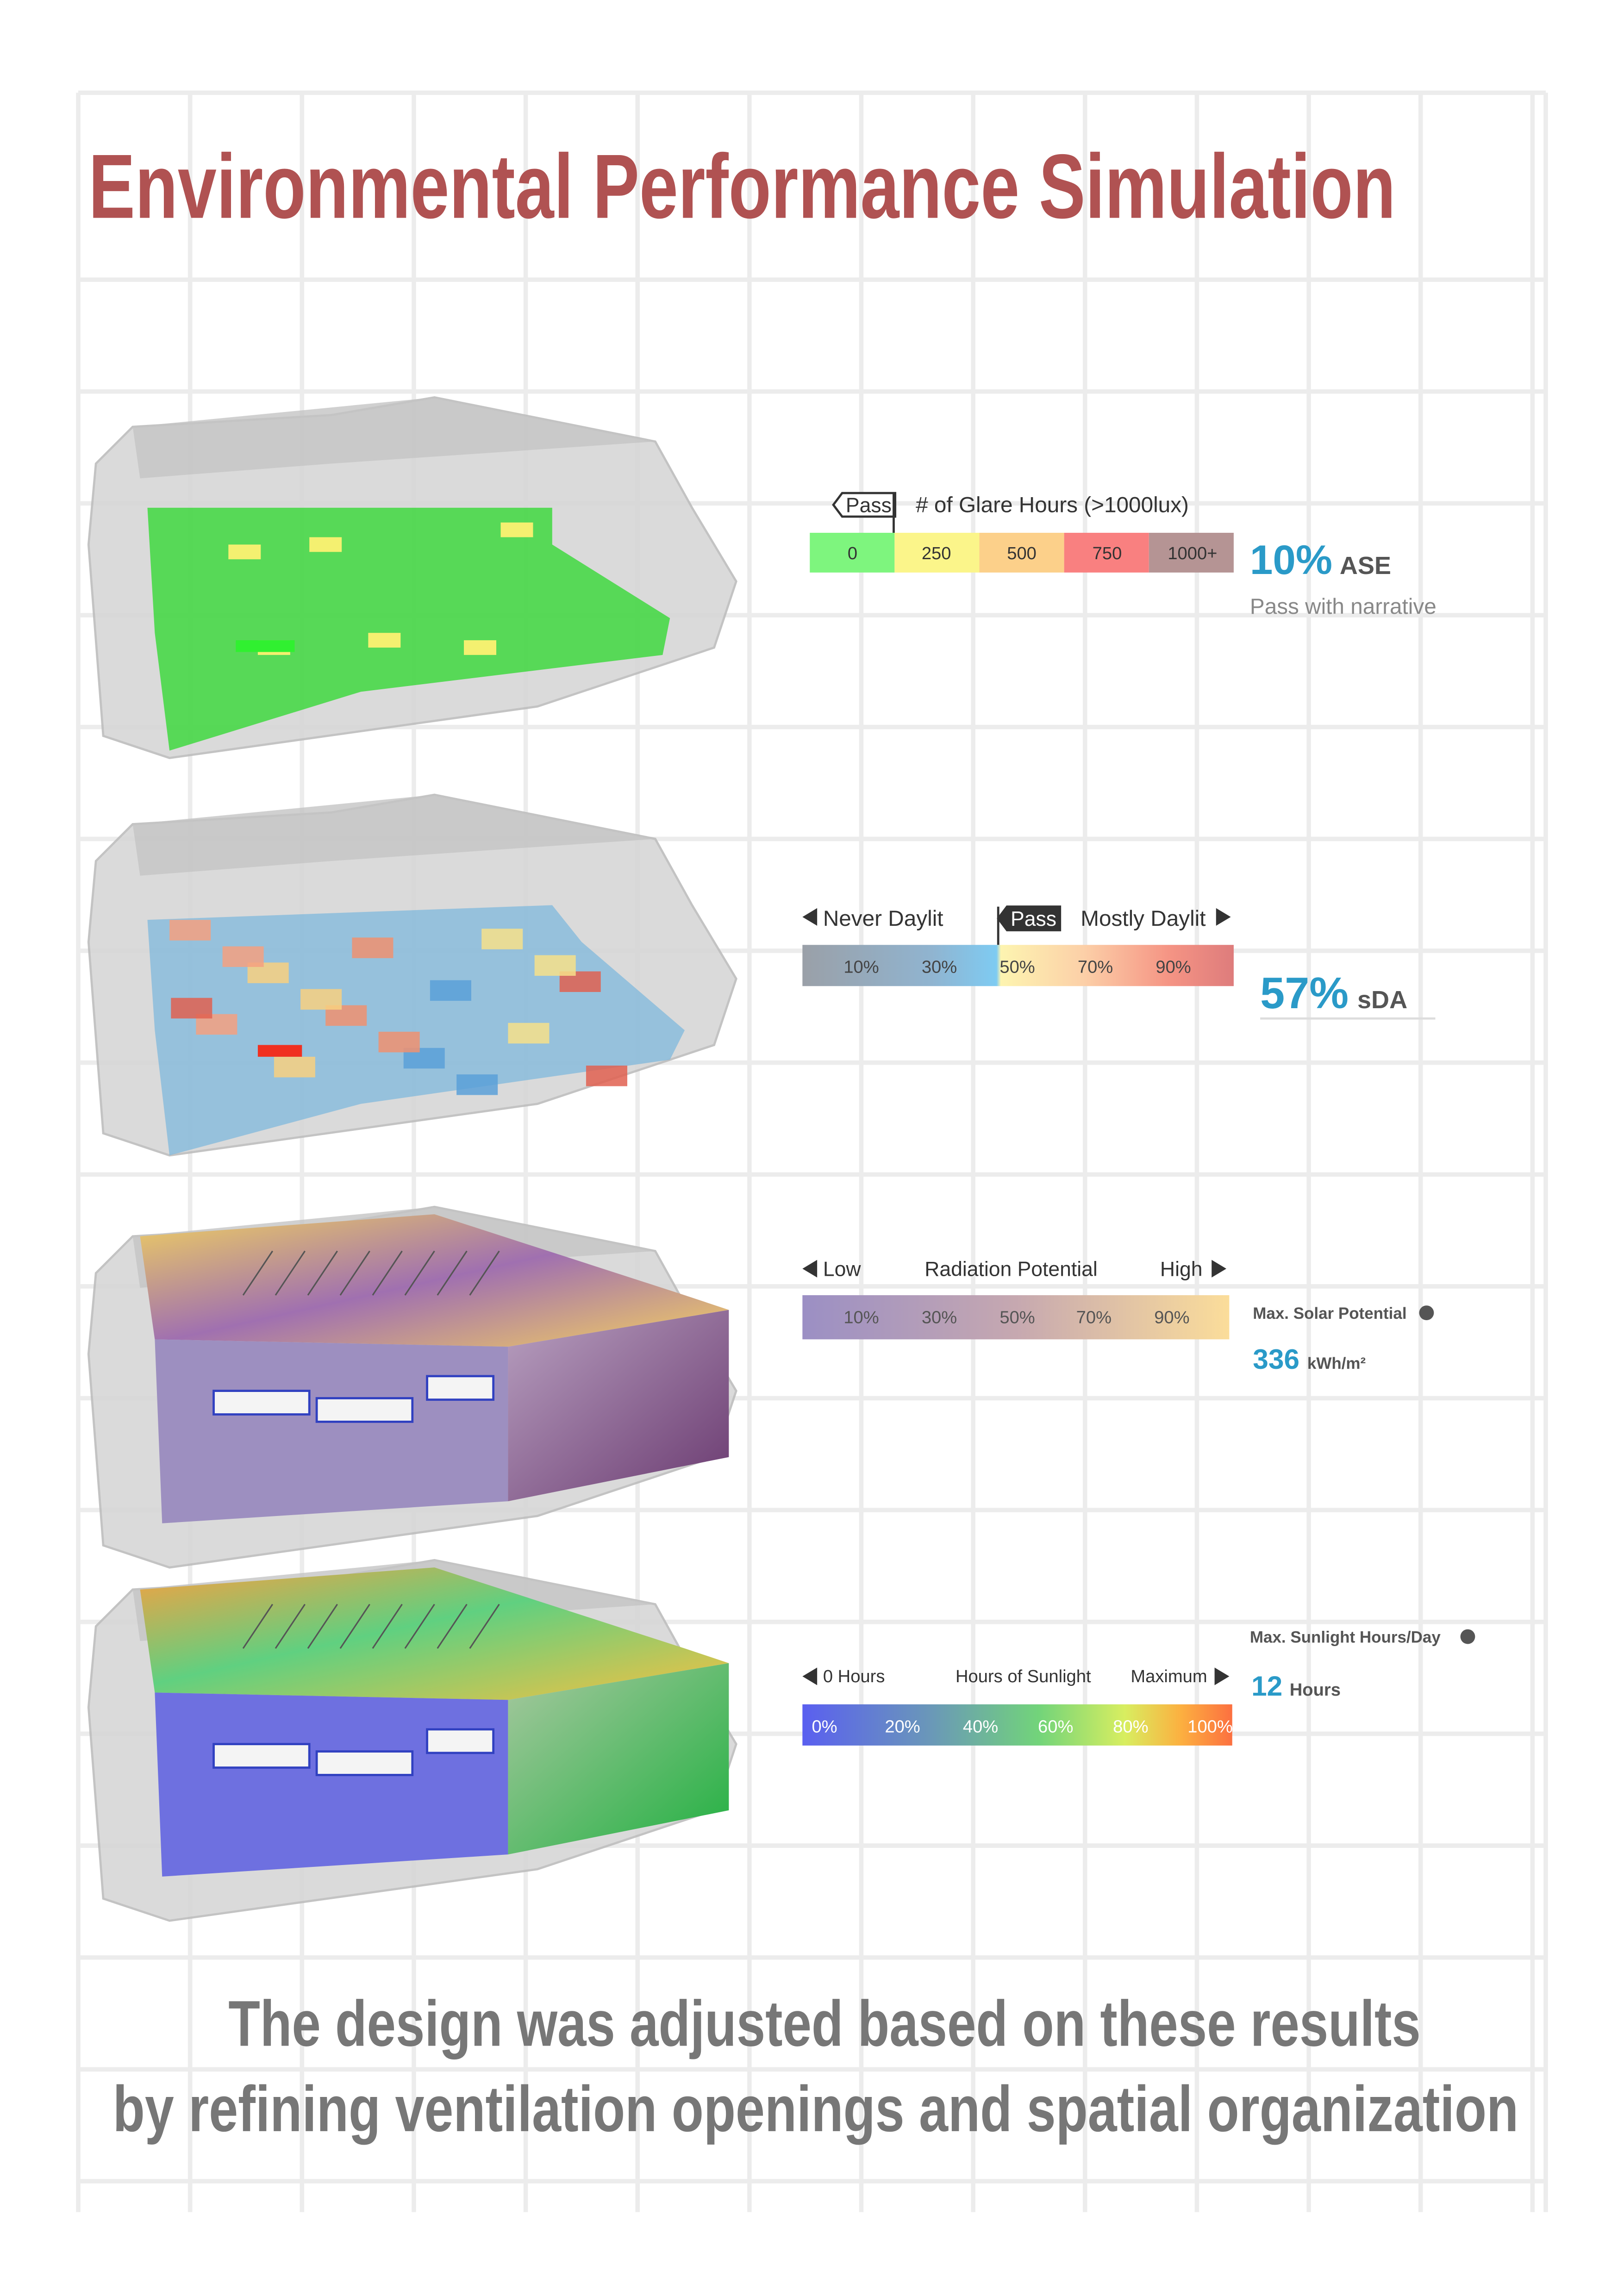  What do you see at coordinates (1169, 1676) in the screenshot?
I see `legend-right: Maximum` at bounding box center [1169, 1676].